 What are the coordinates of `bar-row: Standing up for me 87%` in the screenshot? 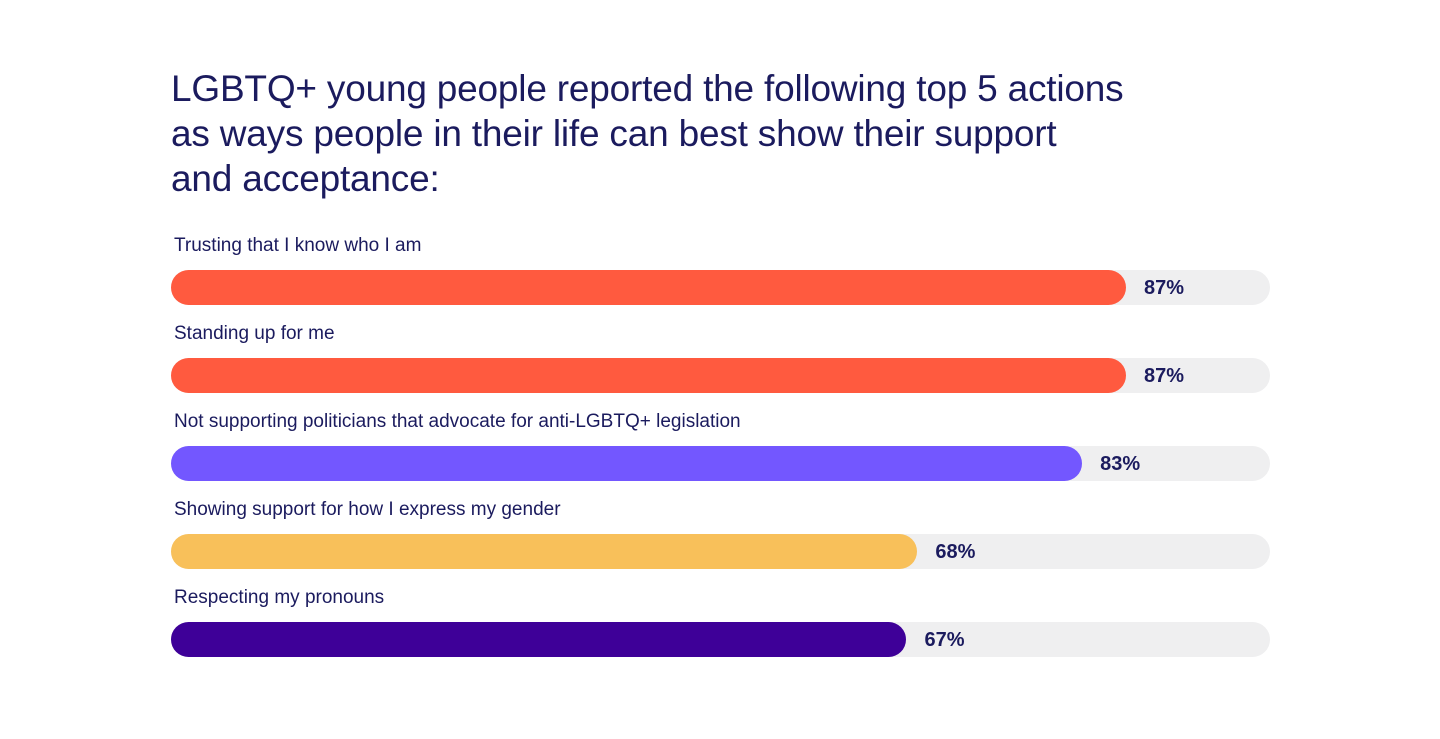 It's located at (720, 366).